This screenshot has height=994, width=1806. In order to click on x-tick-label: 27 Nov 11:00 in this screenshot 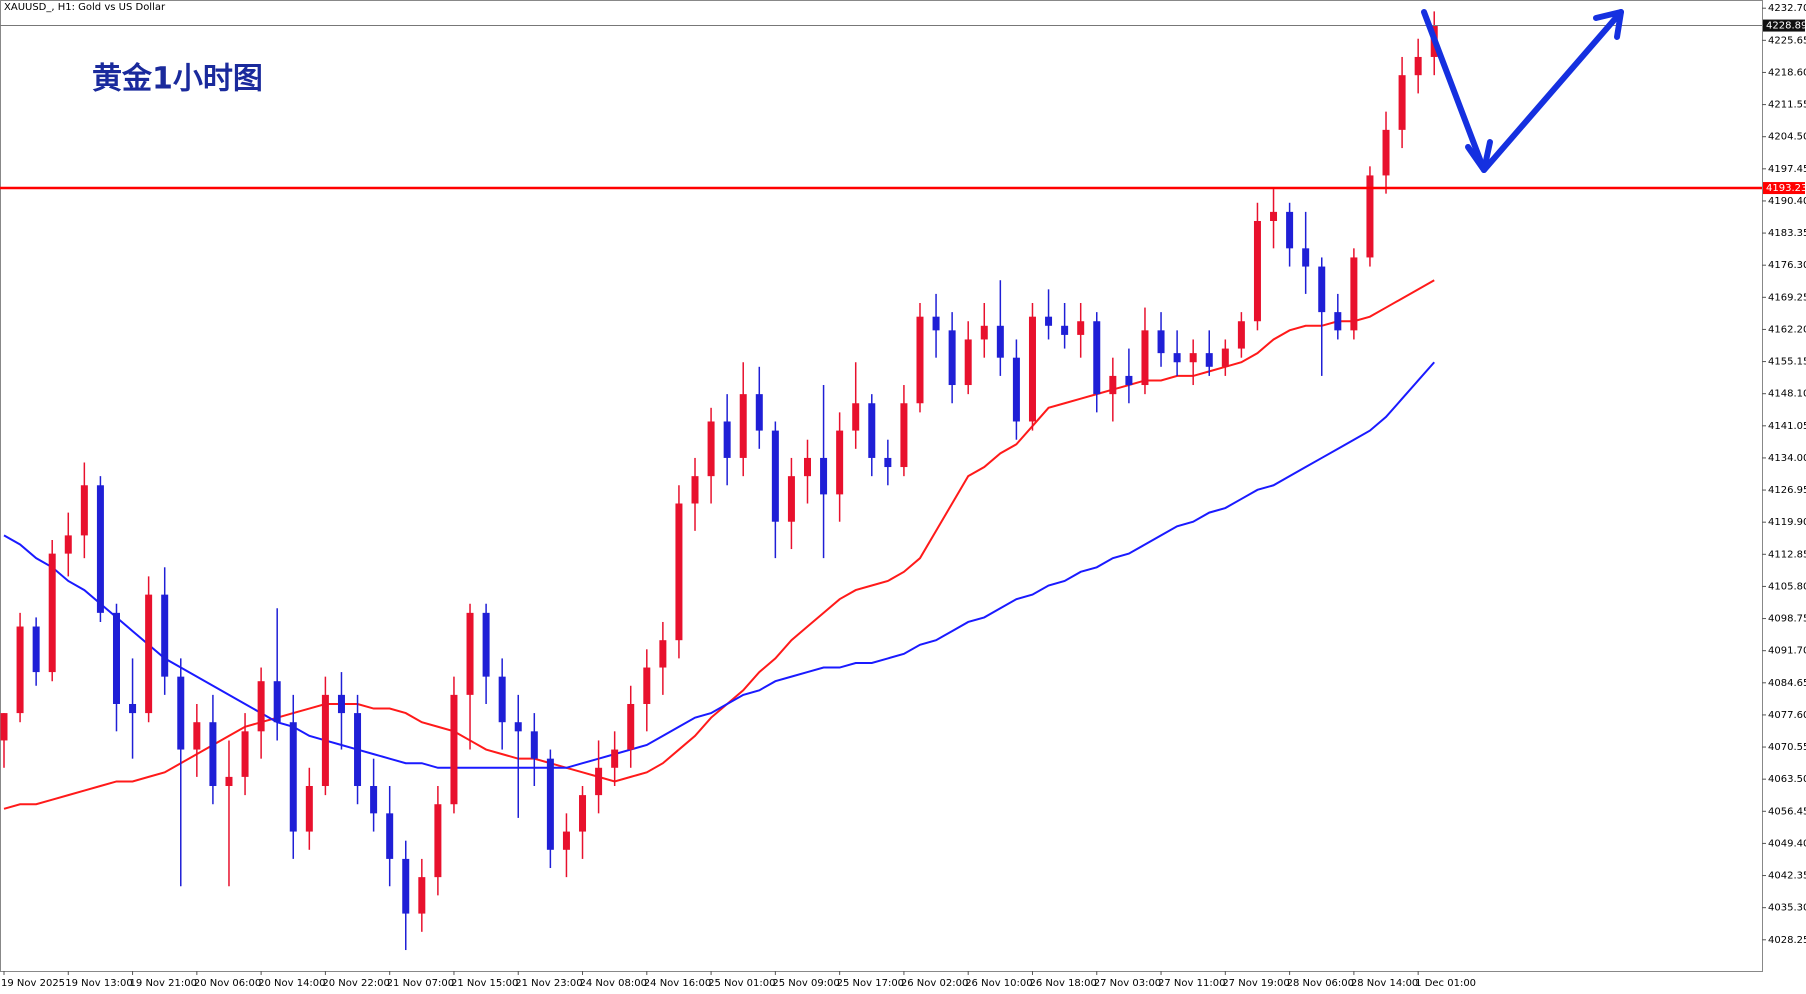, I will do `click(1191, 983)`.